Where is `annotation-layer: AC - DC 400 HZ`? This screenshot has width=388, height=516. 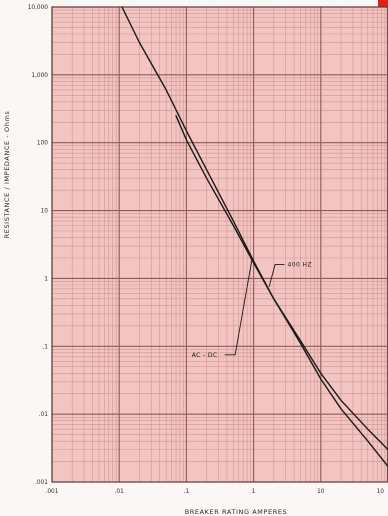
annotation-layer: AC - DC 400 HZ is located at coordinates (252, 308).